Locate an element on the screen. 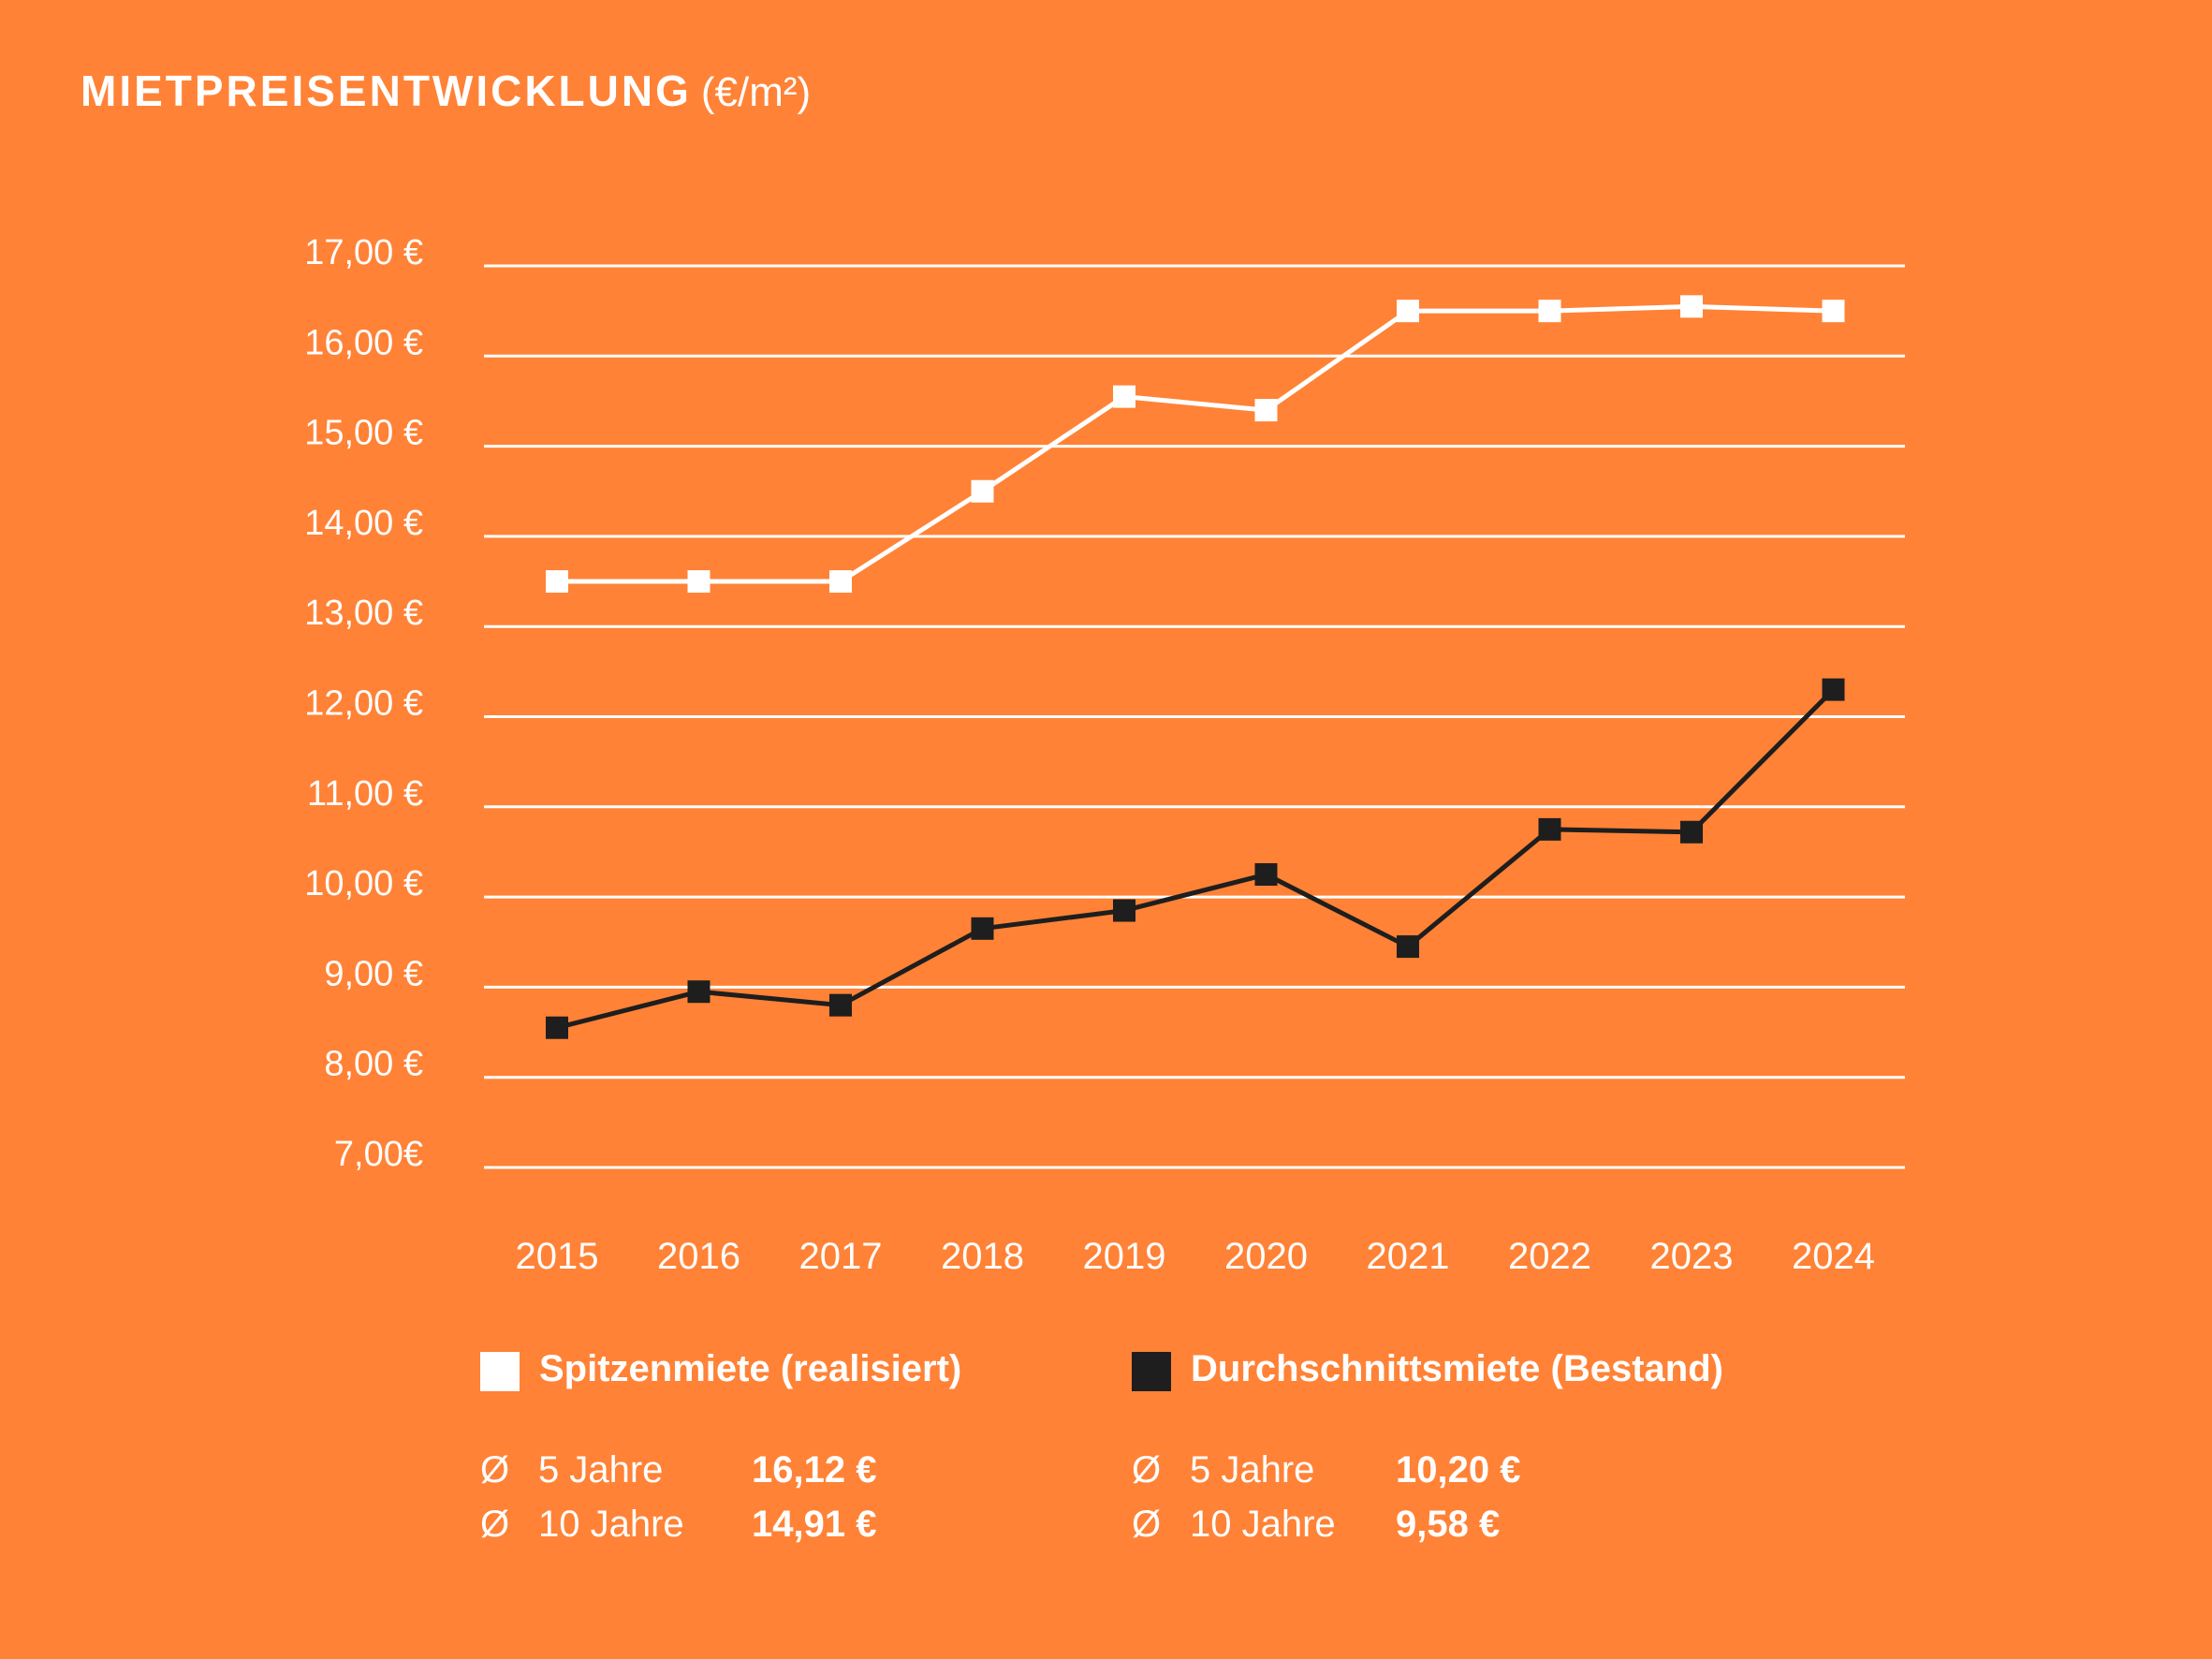  y-tick-label: 9,00 € is located at coordinates (373, 973).